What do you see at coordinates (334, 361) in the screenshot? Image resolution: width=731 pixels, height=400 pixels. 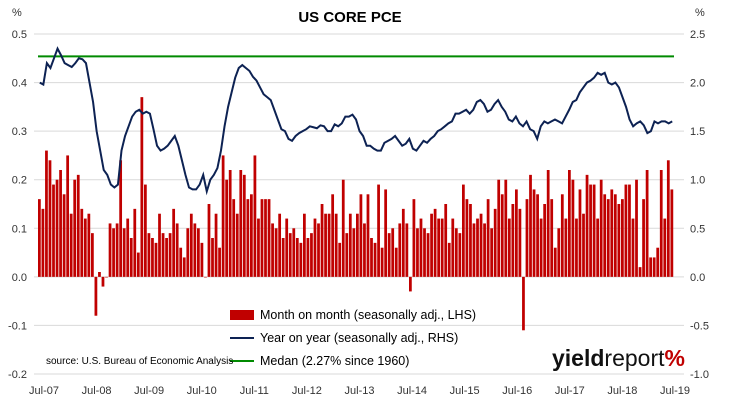 I see `legend-label-median: Medan (2.27% since 1960)` at bounding box center [334, 361].